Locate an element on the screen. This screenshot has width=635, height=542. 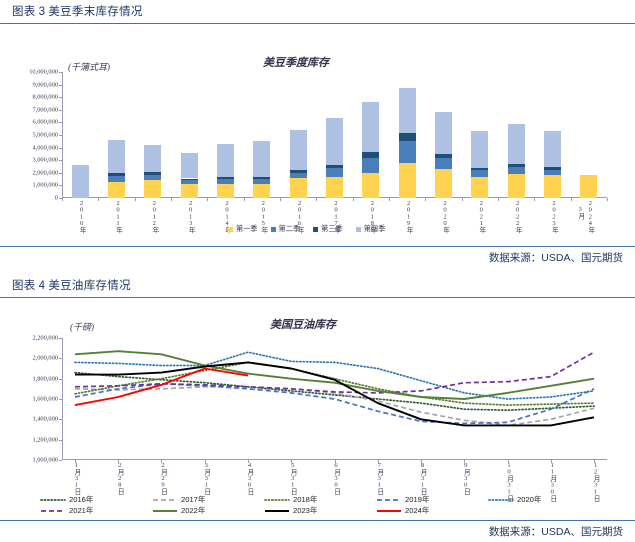
line-x-tick-label: 2月28日 is located at coordinates (120, 478).